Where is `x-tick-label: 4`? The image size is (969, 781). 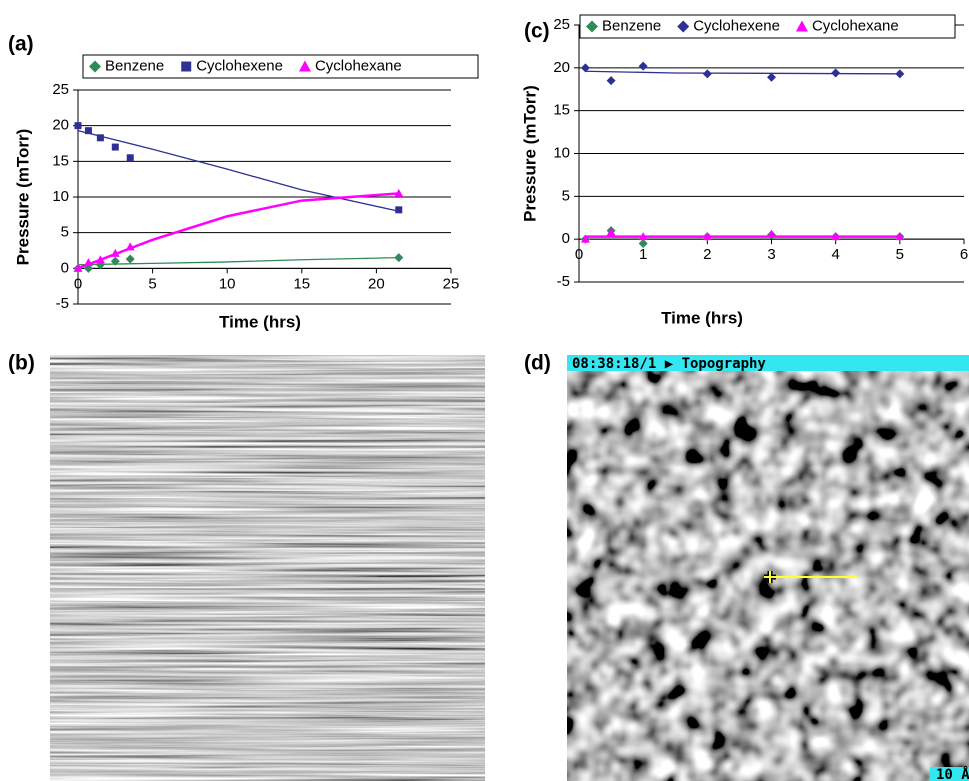
x-tick-label: 4 is located at coordinates (835, 254).